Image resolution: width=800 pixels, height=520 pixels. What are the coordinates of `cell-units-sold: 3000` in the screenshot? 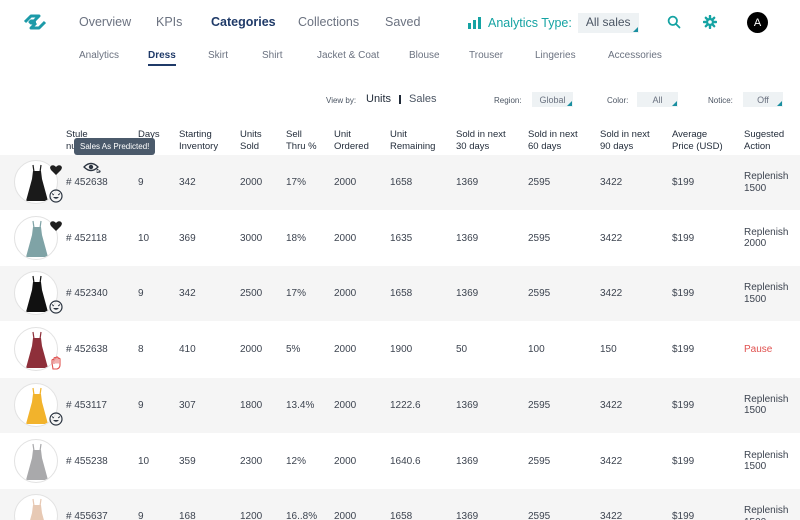 It's located at (251, 238).